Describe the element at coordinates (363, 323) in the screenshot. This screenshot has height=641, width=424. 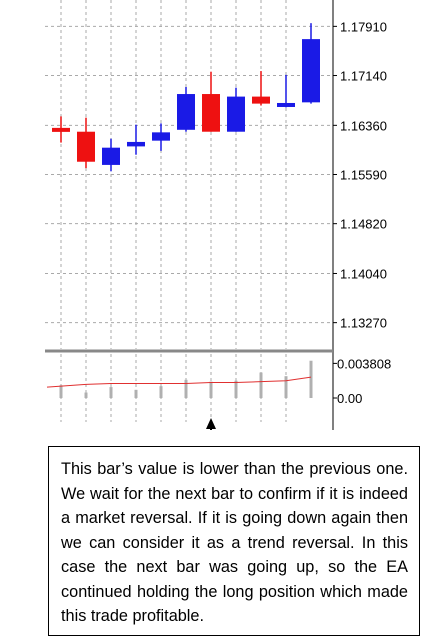
I see `price-tick-label: 1.13270` at that location.